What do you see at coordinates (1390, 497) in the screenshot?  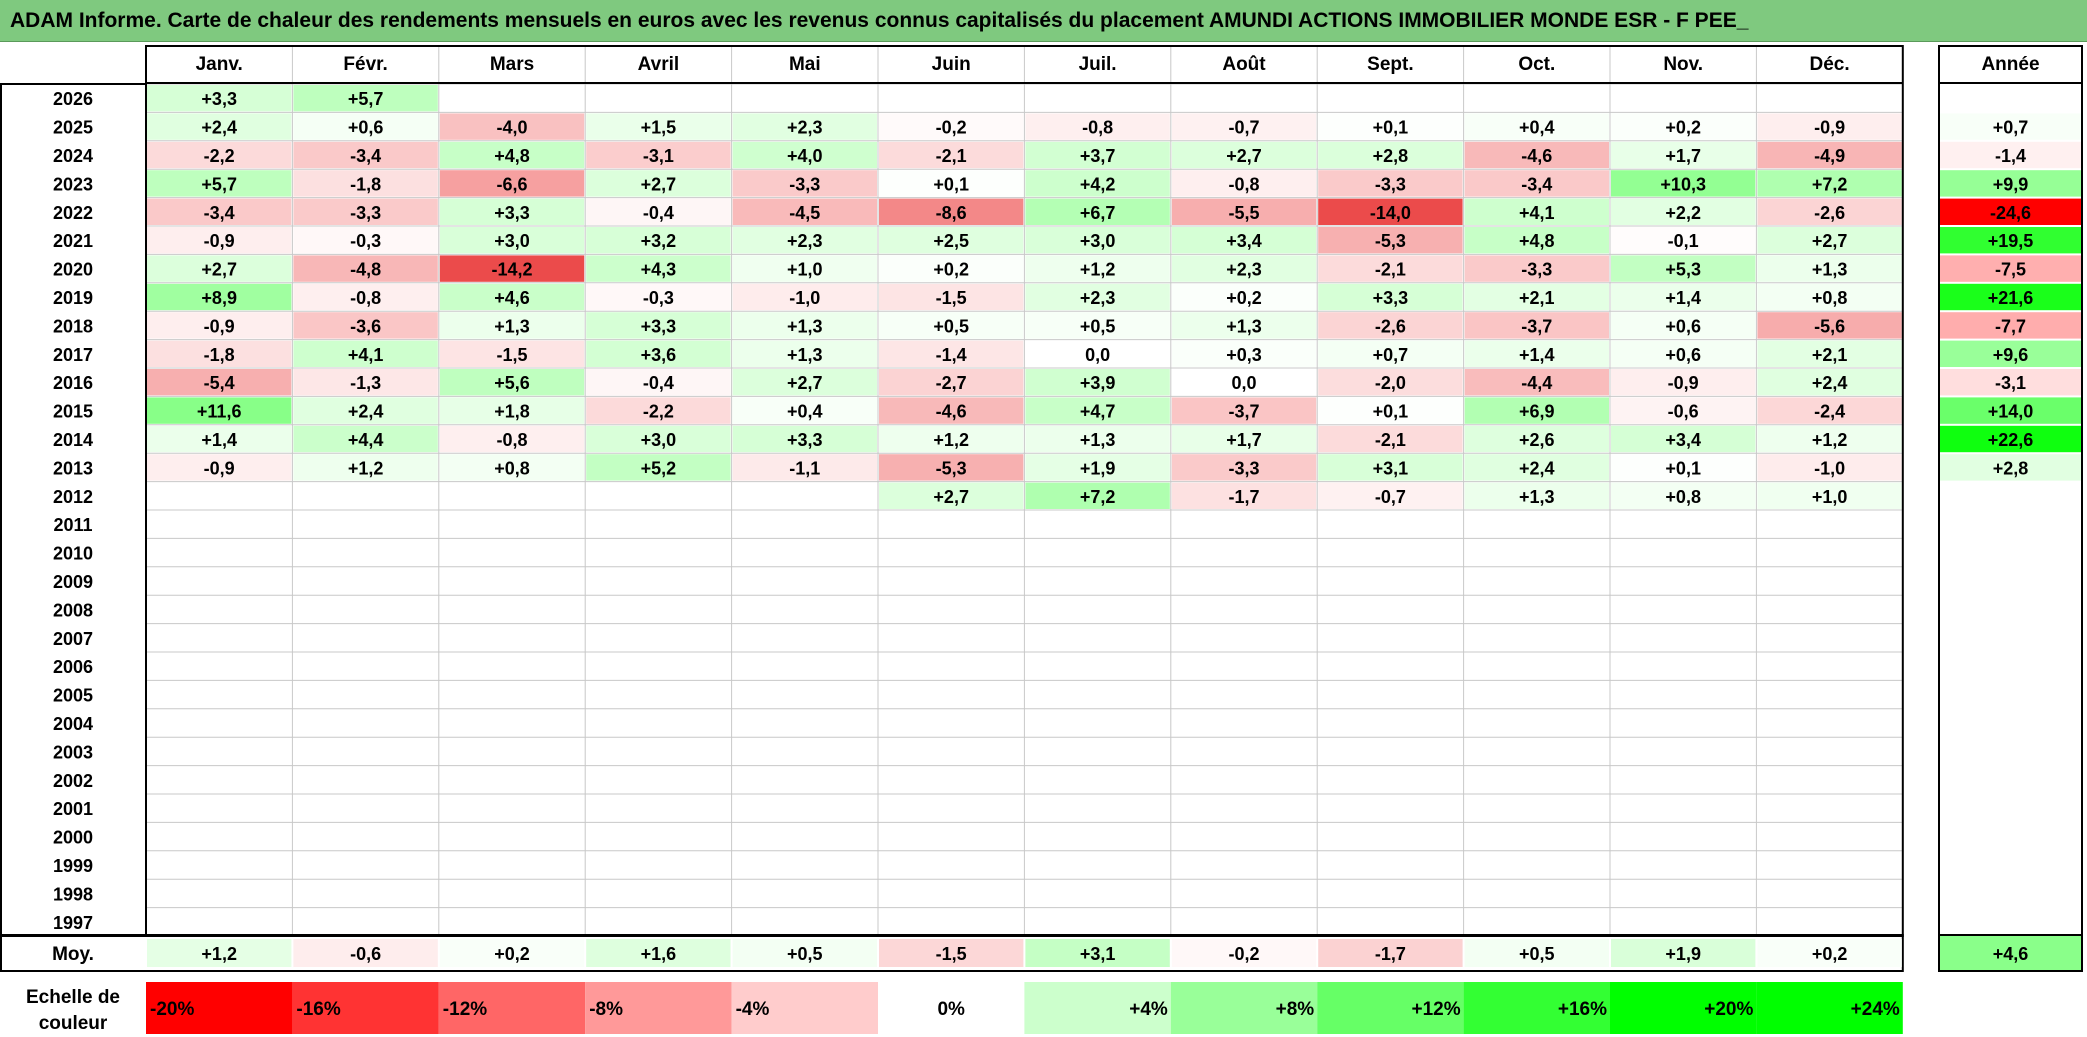 I see `cell-value: -0,7` at bounding box center [1390, 497].